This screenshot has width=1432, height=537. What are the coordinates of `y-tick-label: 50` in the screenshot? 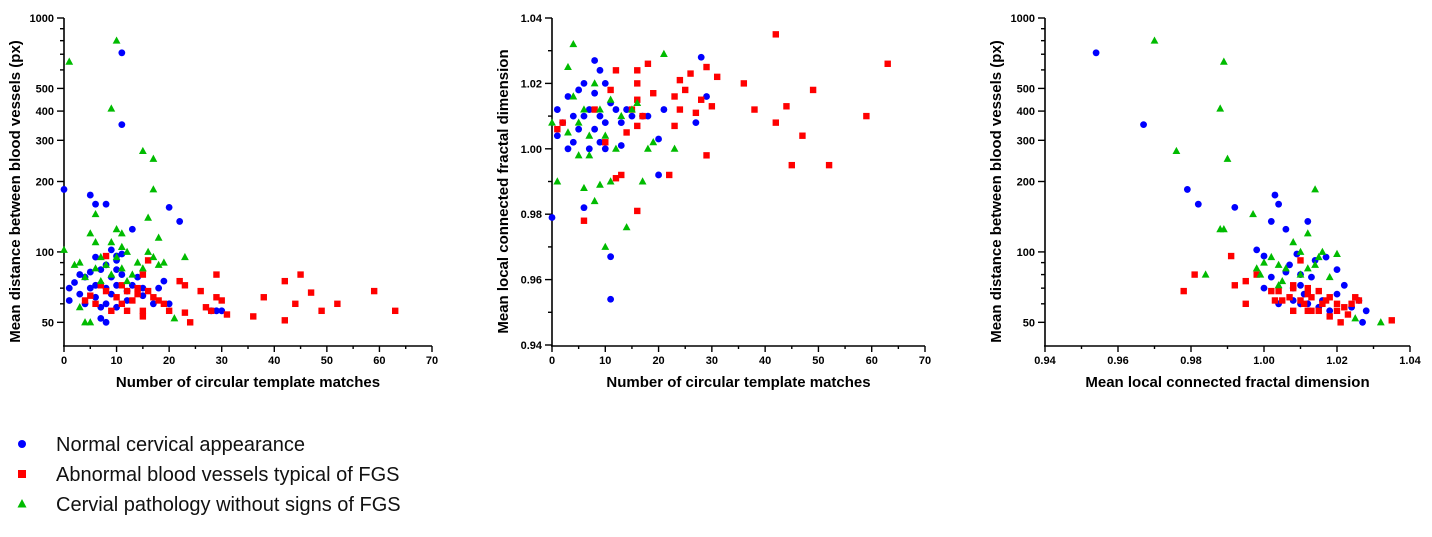 It's located at (1029, 323).